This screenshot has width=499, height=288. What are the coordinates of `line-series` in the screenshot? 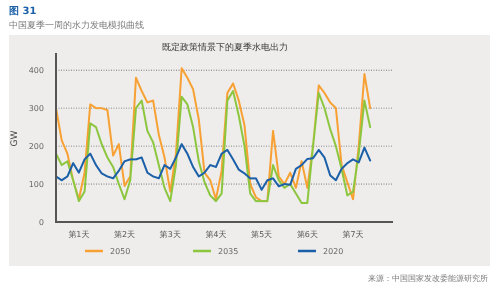 It's located at (213, 167).